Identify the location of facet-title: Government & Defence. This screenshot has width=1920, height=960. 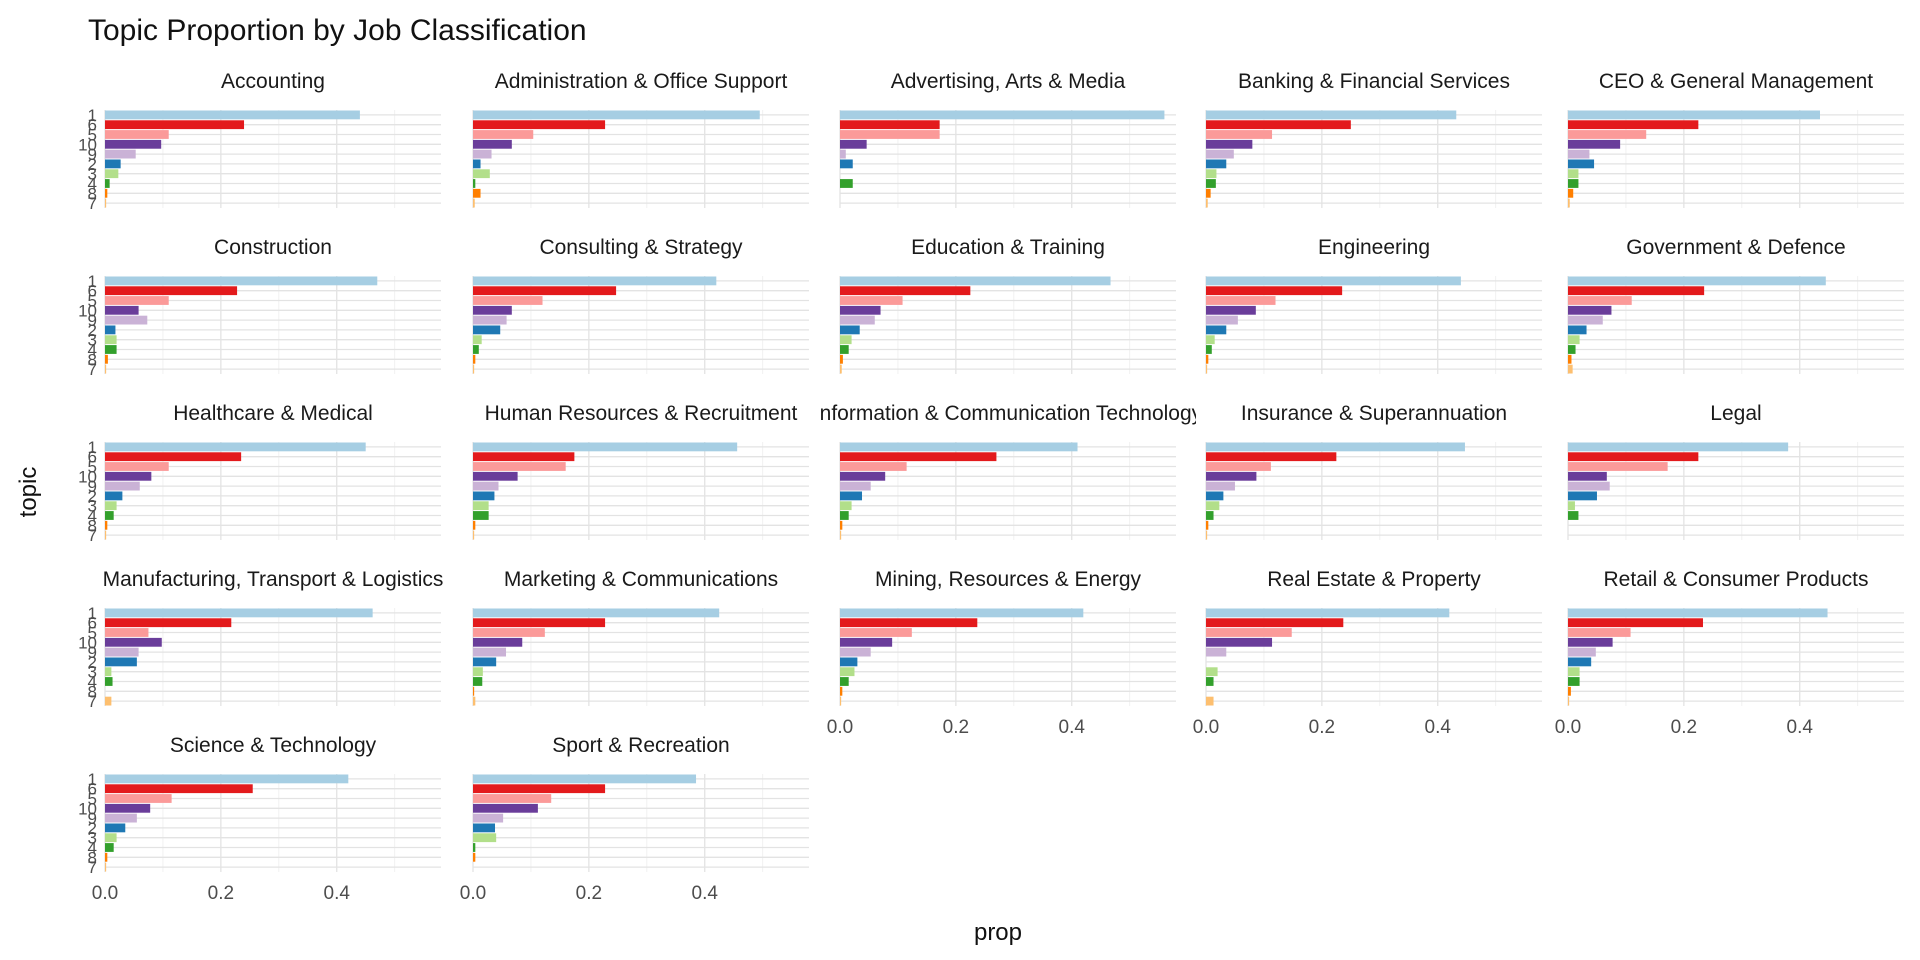
(1735, 247).